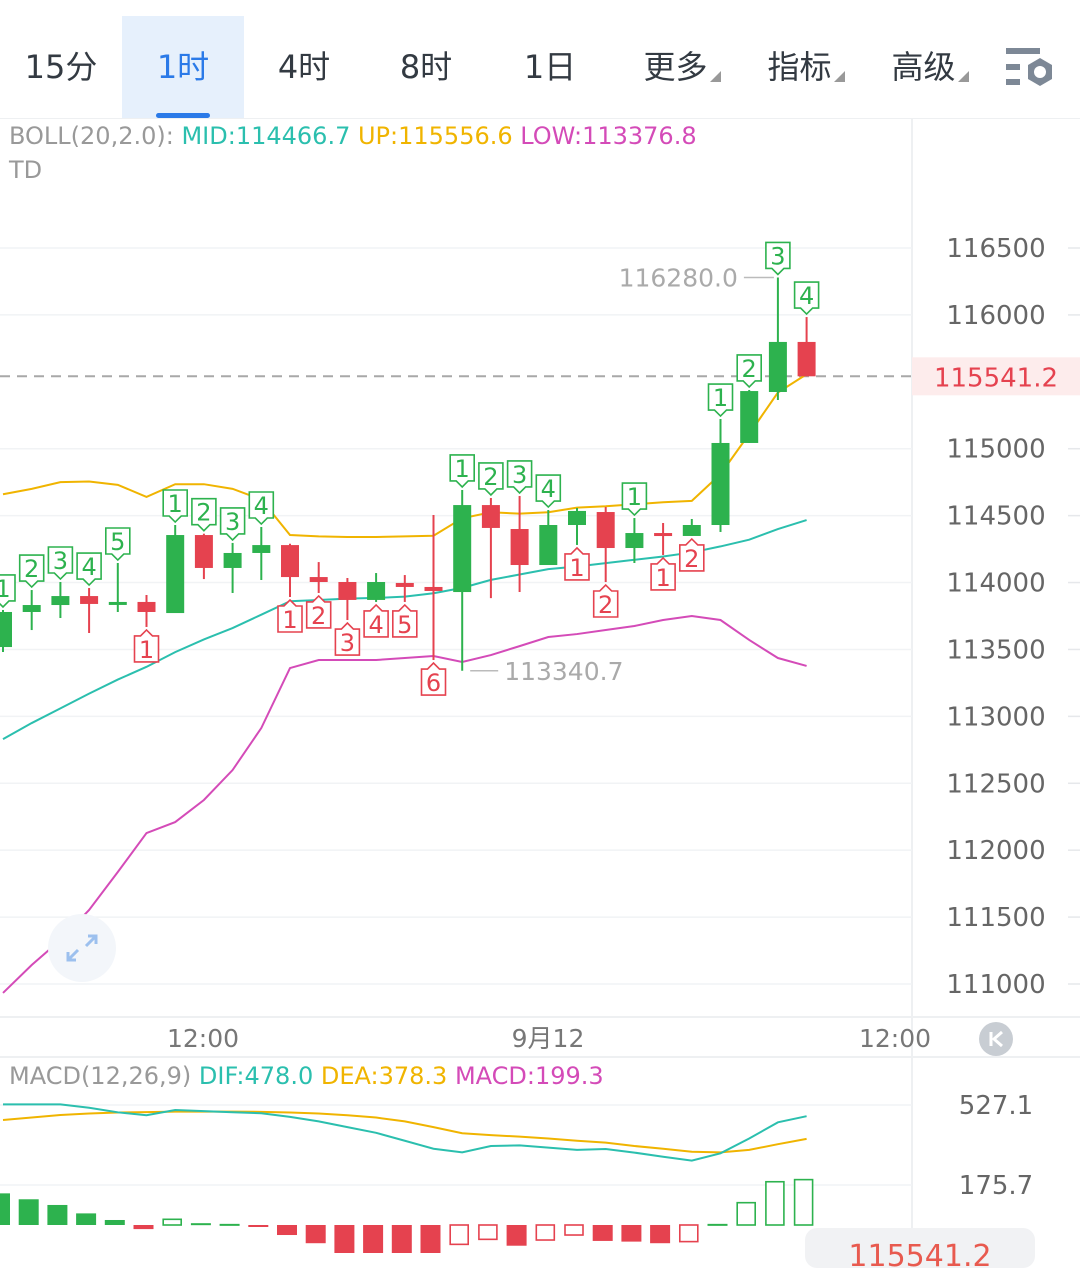  What do you see at coordinates (799, 67) in the screenshot?
I see `tab-label: 指标` at bounding box center [799, 67].